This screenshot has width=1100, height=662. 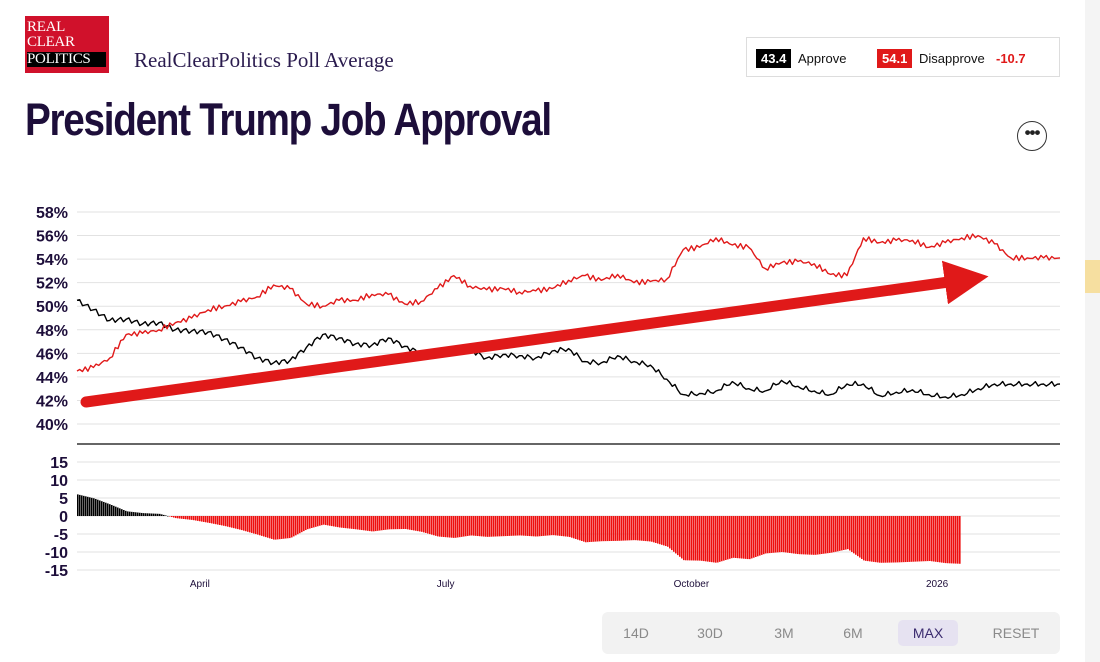 I want to click on page-scrollbar, so click(x=1092, y=331).